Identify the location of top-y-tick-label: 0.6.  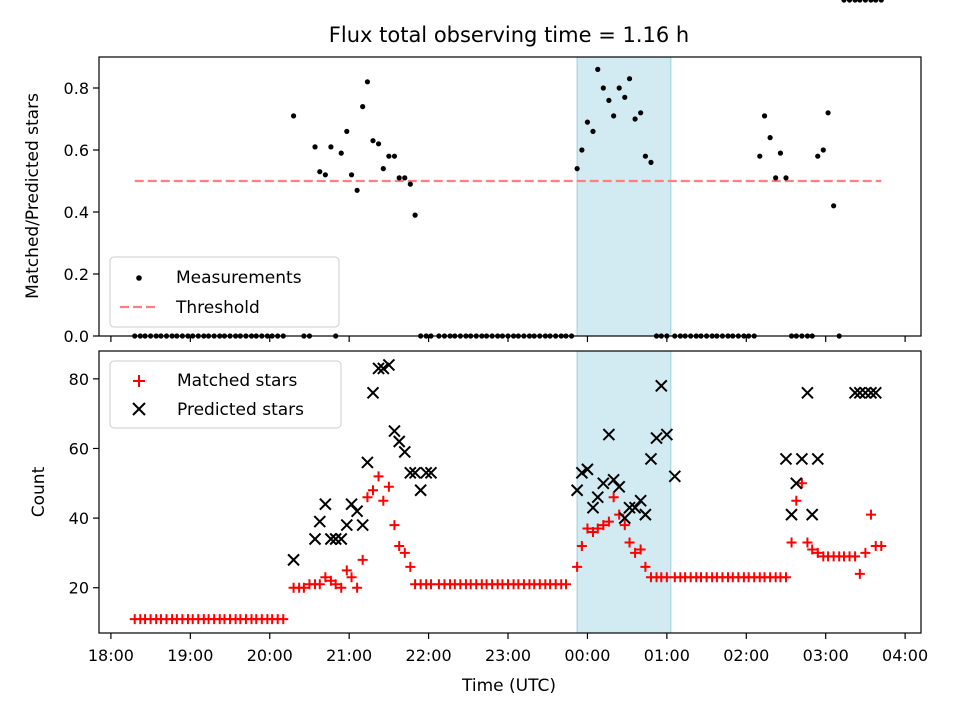
(76, 150).